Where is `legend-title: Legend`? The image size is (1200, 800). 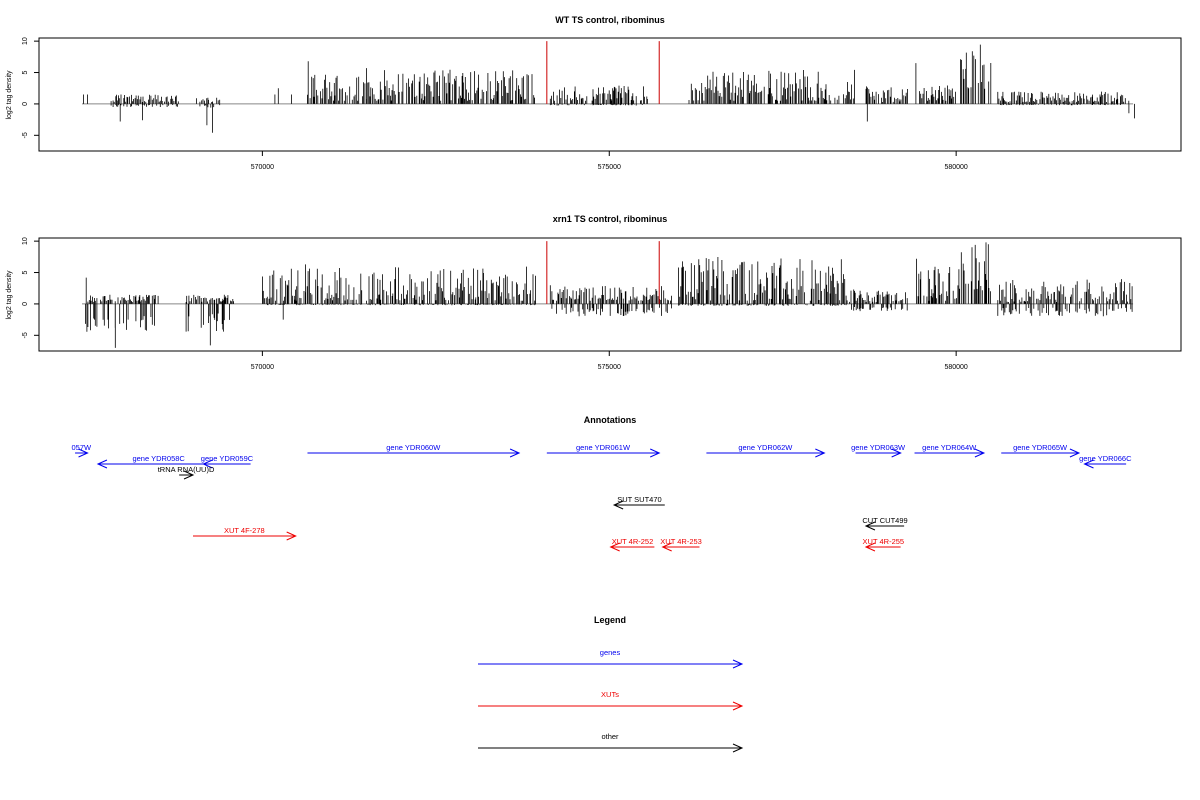
legend-title: Legend is located at coordinates (610, 620).